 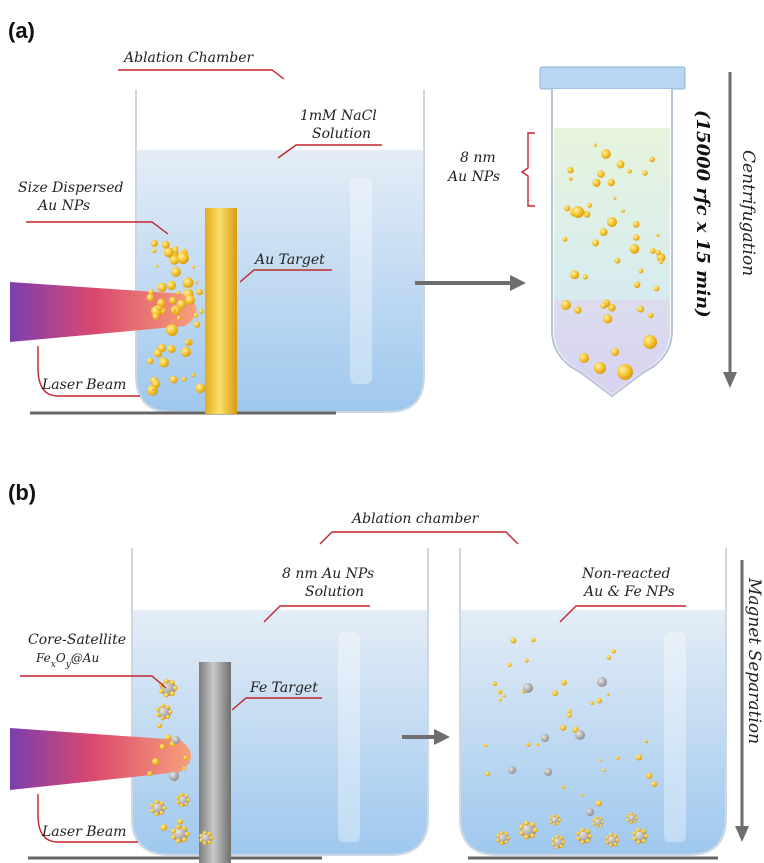 I want to click on centrifugation-label: Centrifugation, so click(x=748, y=213).